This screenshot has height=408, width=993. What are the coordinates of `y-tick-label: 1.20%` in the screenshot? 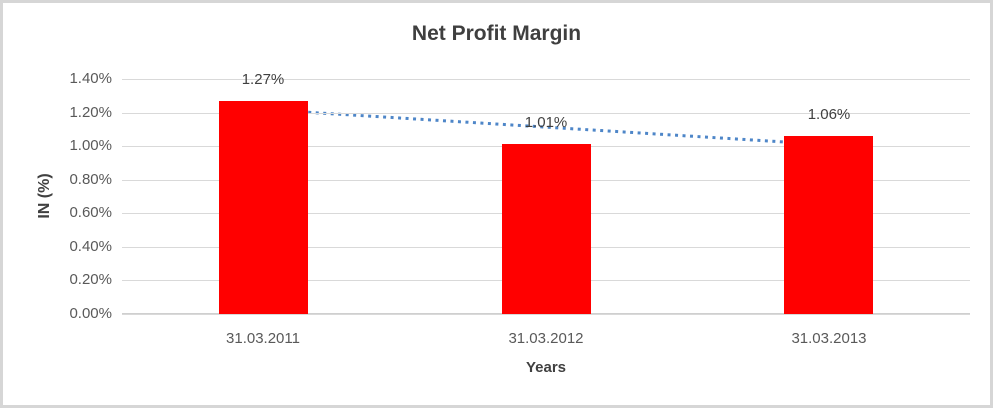 It's located at (90, 112).